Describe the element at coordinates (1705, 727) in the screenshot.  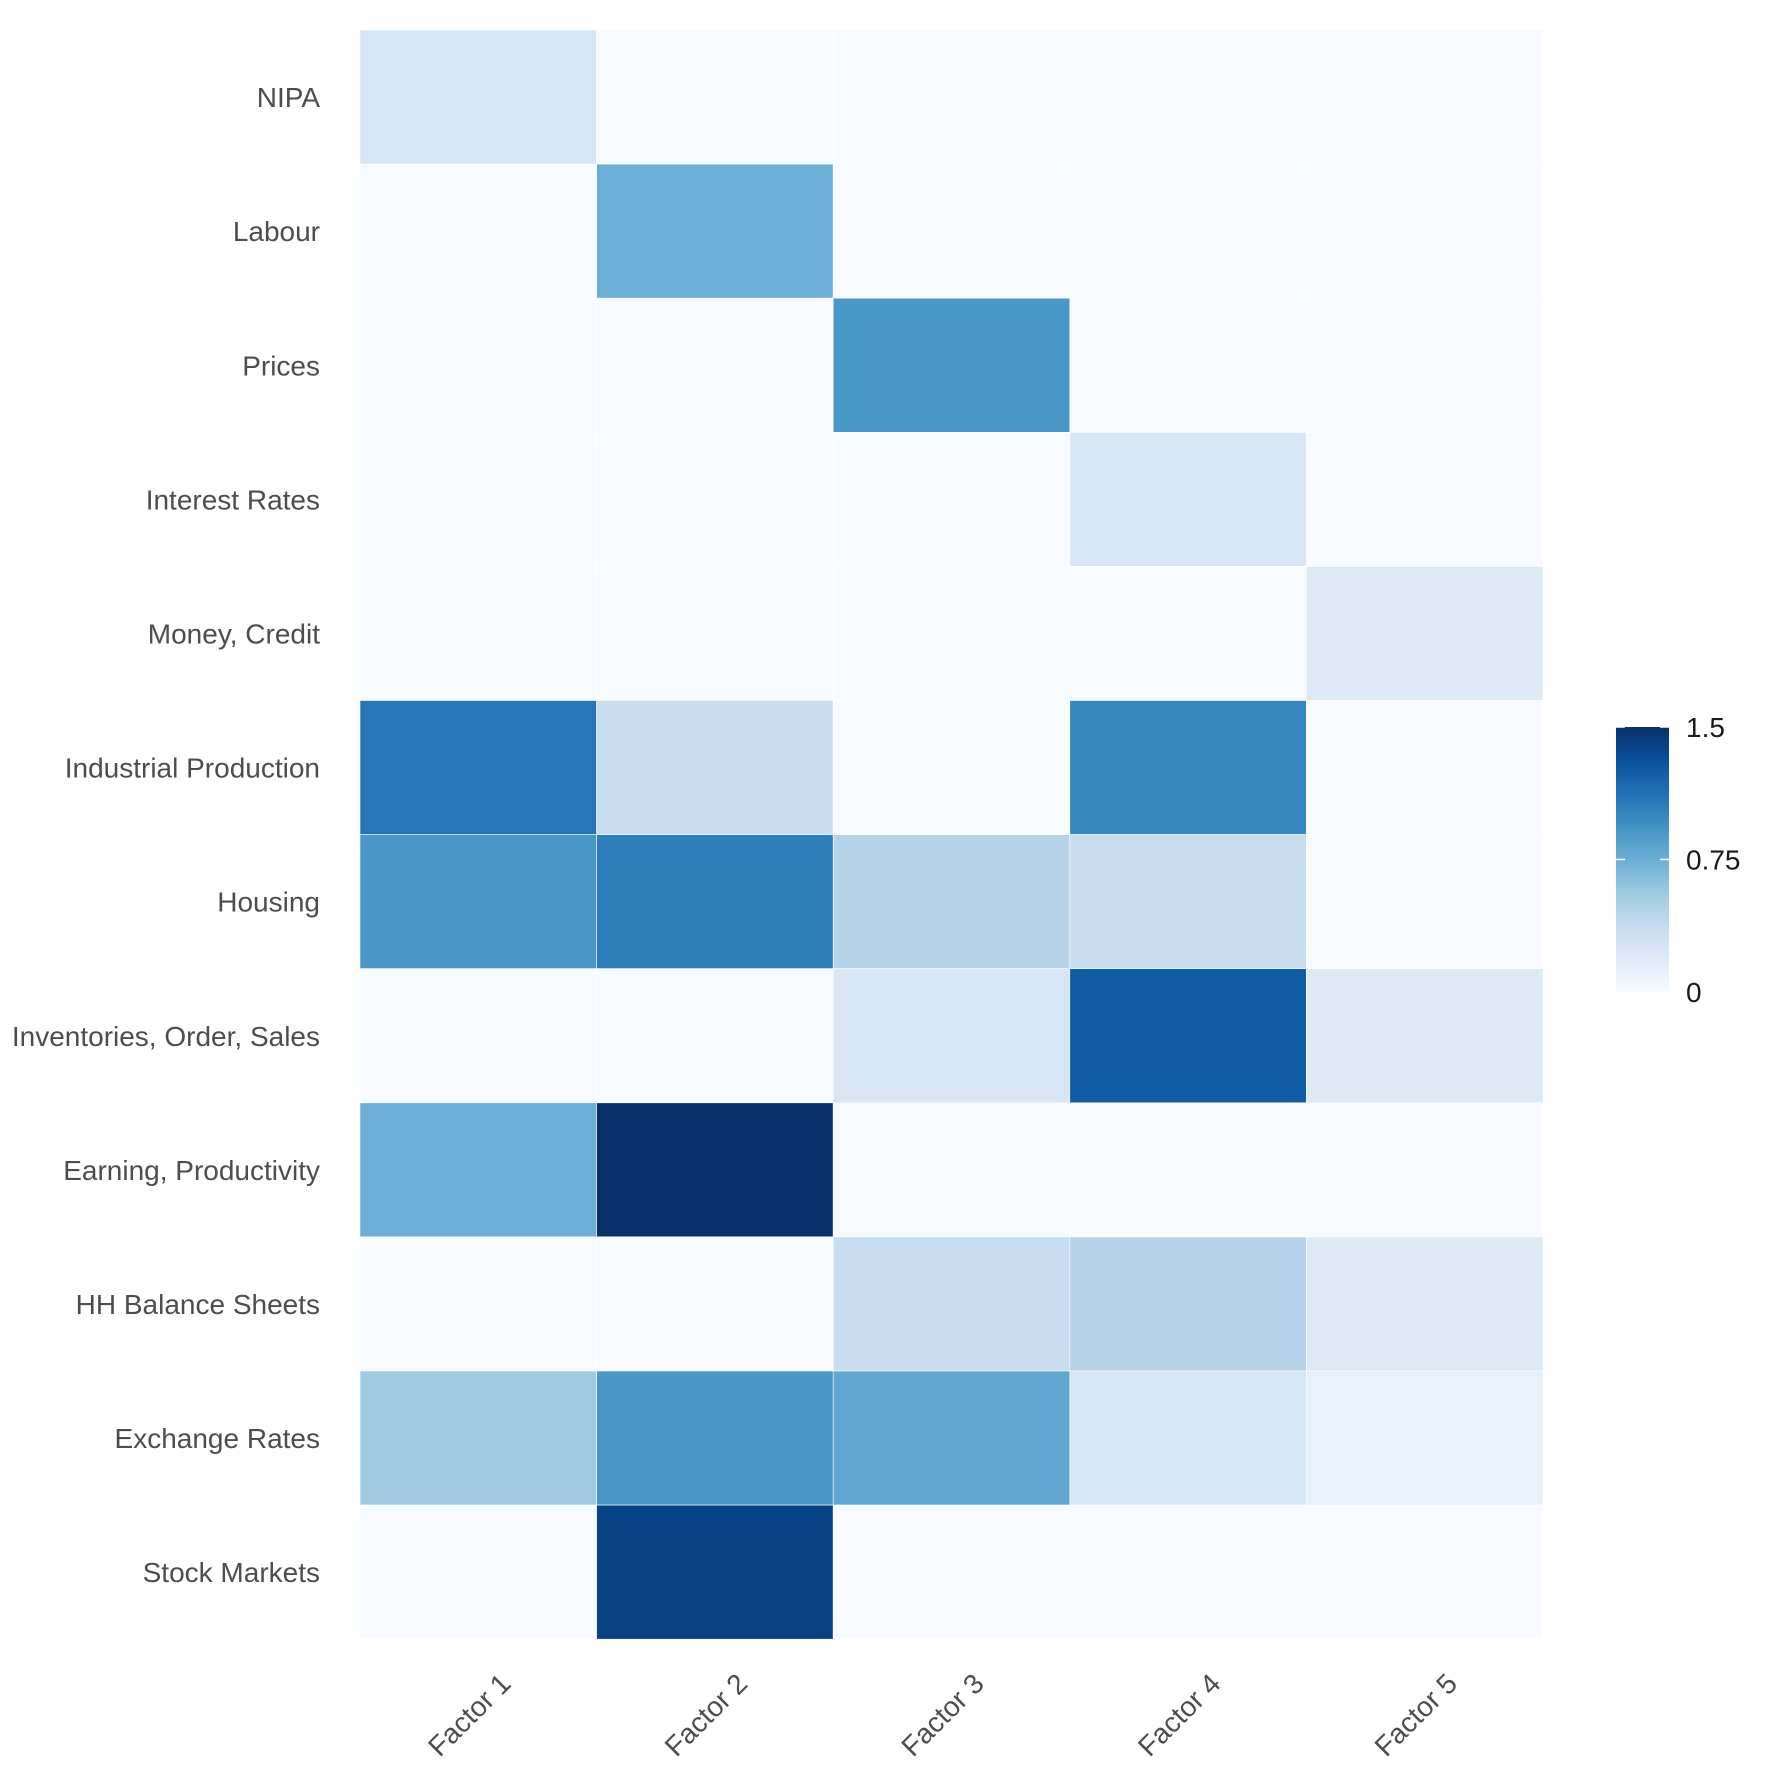
I see `legend-tick-label: 1.5` at that location.